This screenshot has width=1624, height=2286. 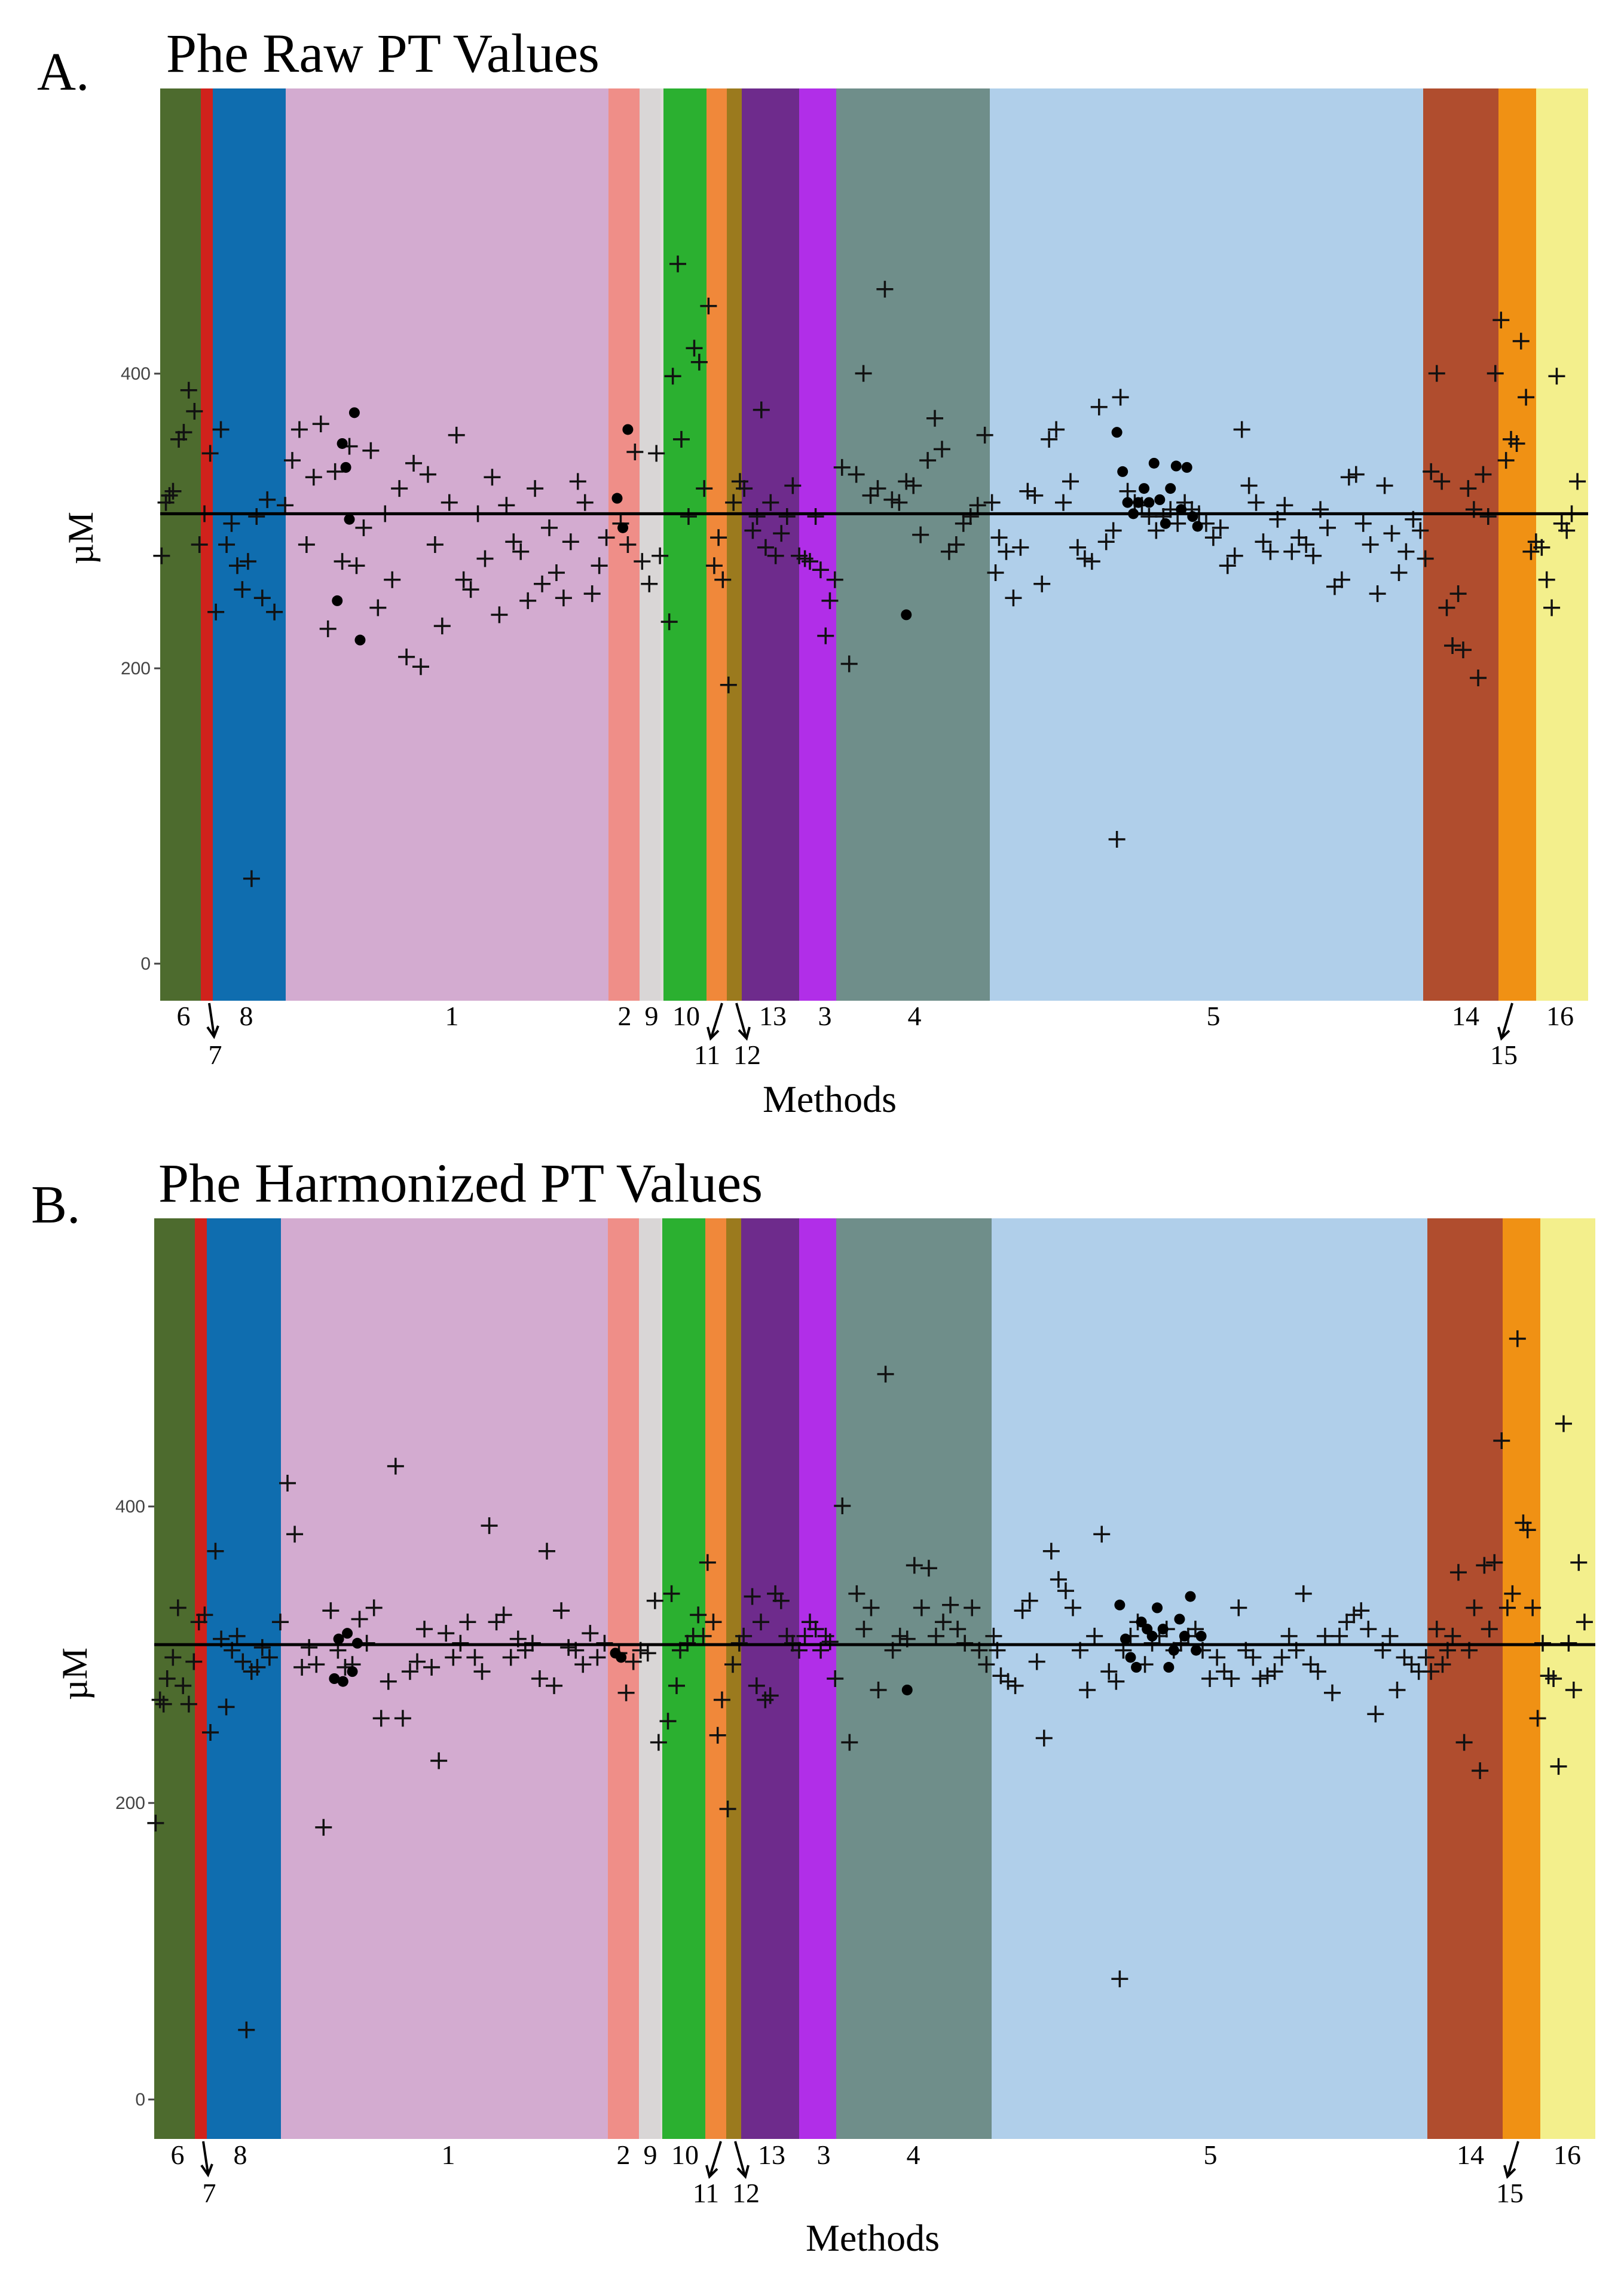 I want to click on panel-a-arrow-11-head, so click(x=713, y=1033).